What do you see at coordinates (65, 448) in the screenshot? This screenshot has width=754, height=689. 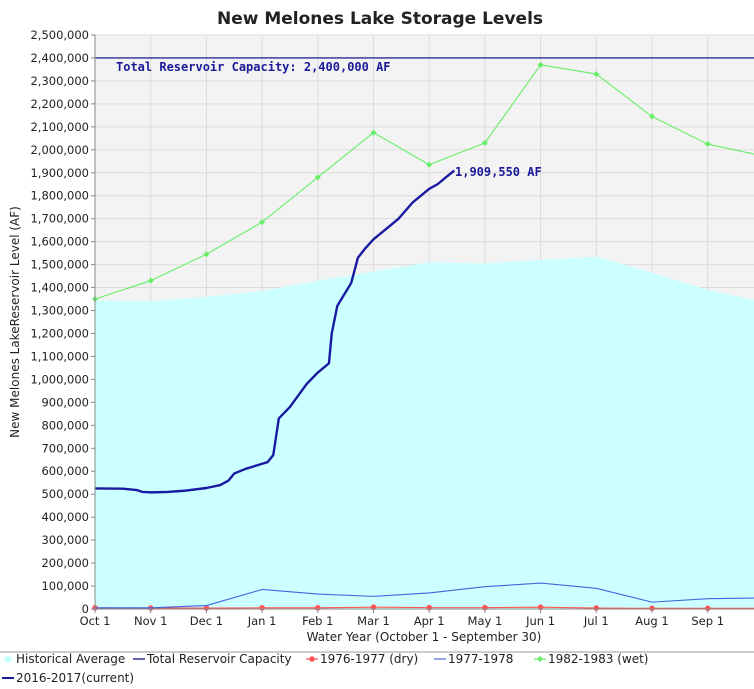 I see `y-tick-label: 700,000` at bounding box center [65, 448].